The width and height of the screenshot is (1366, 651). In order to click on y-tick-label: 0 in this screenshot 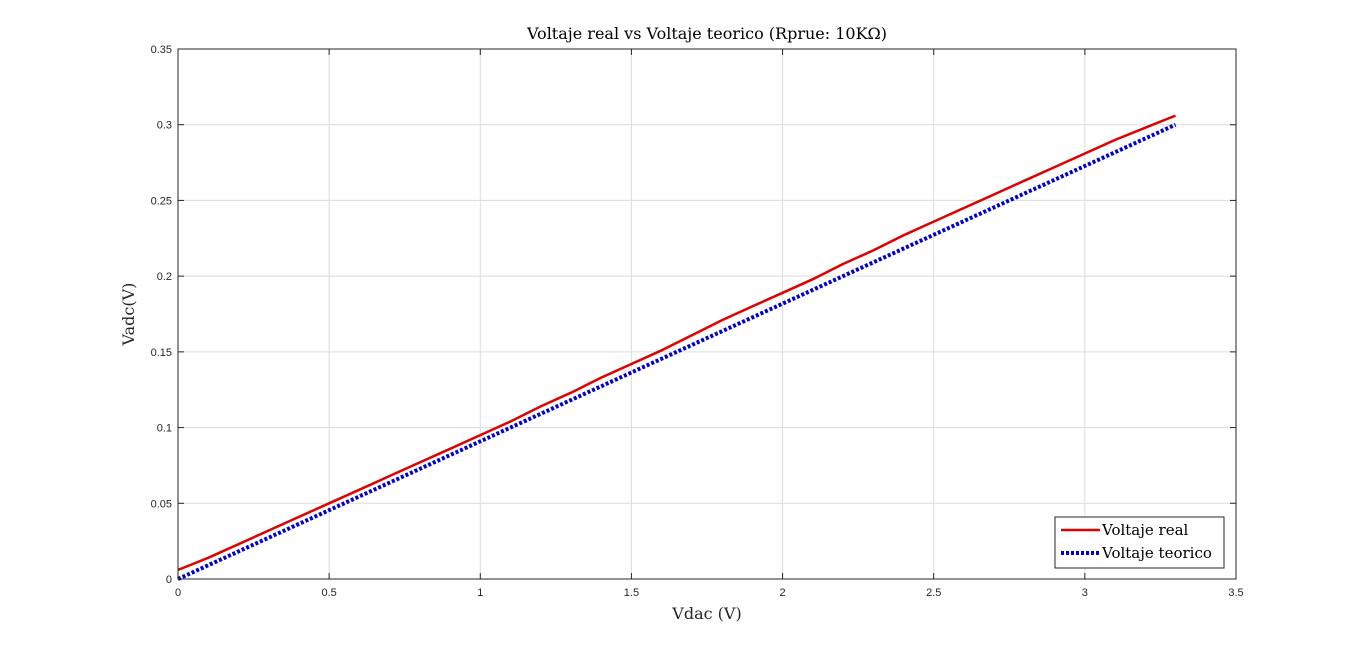, I will do `click(169, 580)`.